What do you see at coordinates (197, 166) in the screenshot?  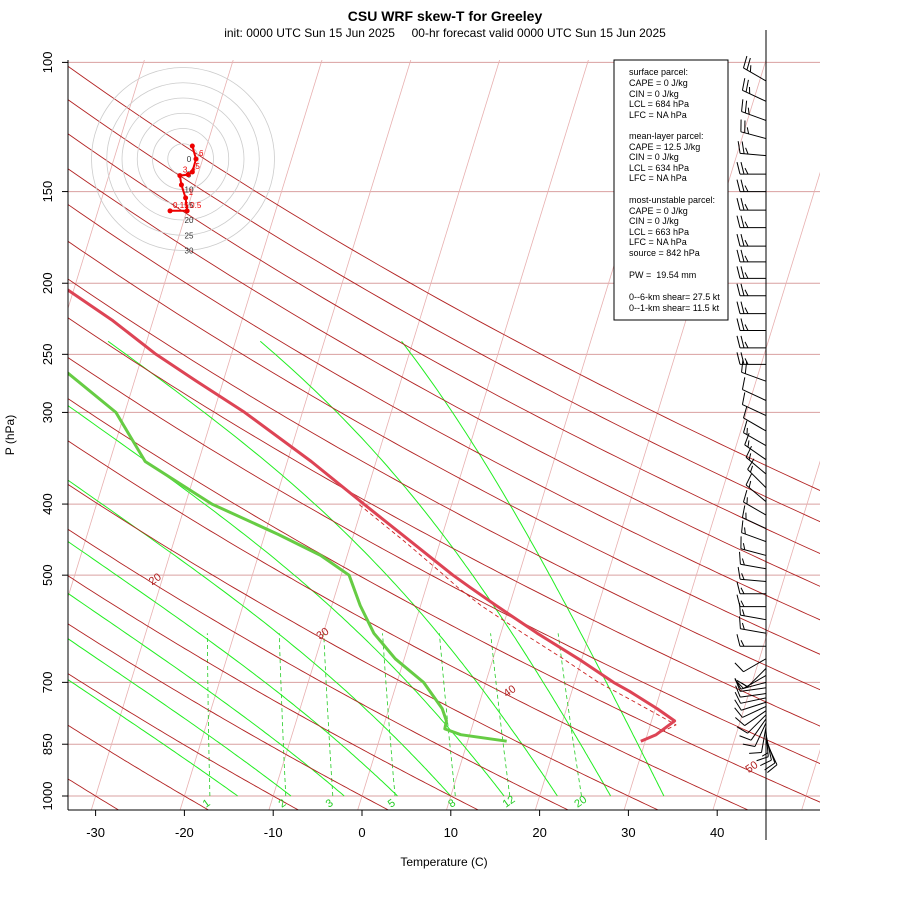 I see `hodograph-point-label: 5` at bounding box center [197, 166].